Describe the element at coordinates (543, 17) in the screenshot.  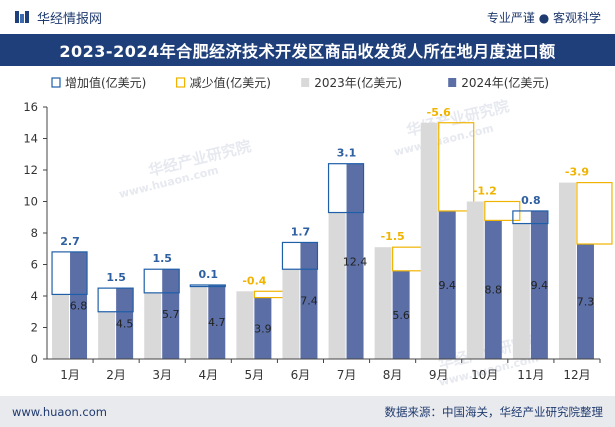
I see `tagline: 专业严谨 ● 客观科学` at that location.